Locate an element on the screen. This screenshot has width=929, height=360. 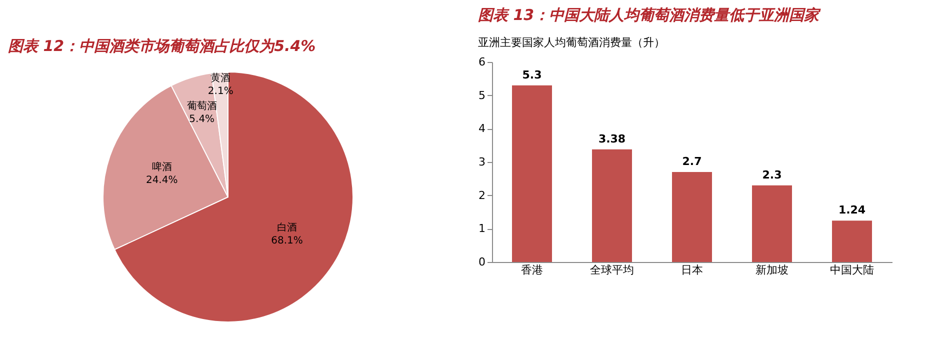
x-tick-label: 香港 is located at coordinates (532, 270).